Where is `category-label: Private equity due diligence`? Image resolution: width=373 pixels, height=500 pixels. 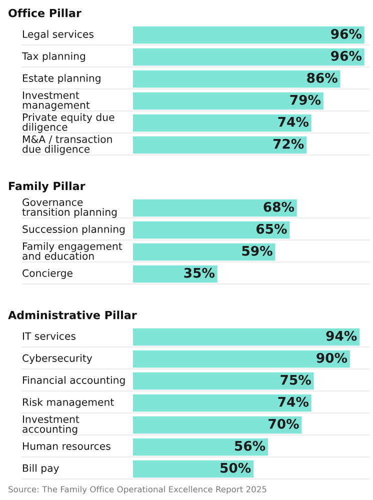
category-label: Private equity due diligence is located at coordinates (68, 123).